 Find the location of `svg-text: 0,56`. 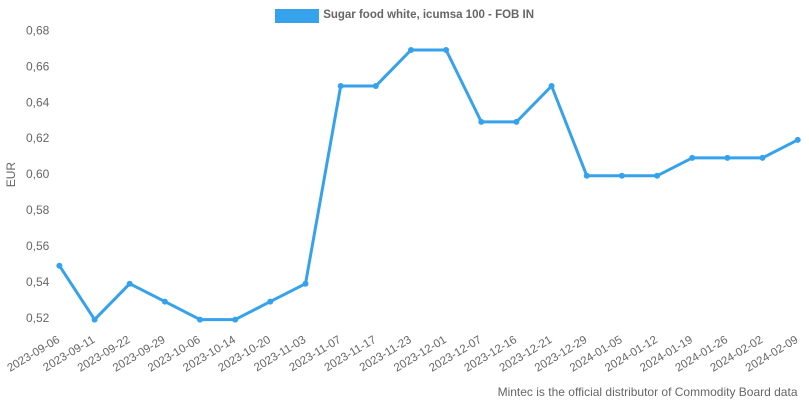

svg-text: 0,56 is located at coordinates (38, 246).